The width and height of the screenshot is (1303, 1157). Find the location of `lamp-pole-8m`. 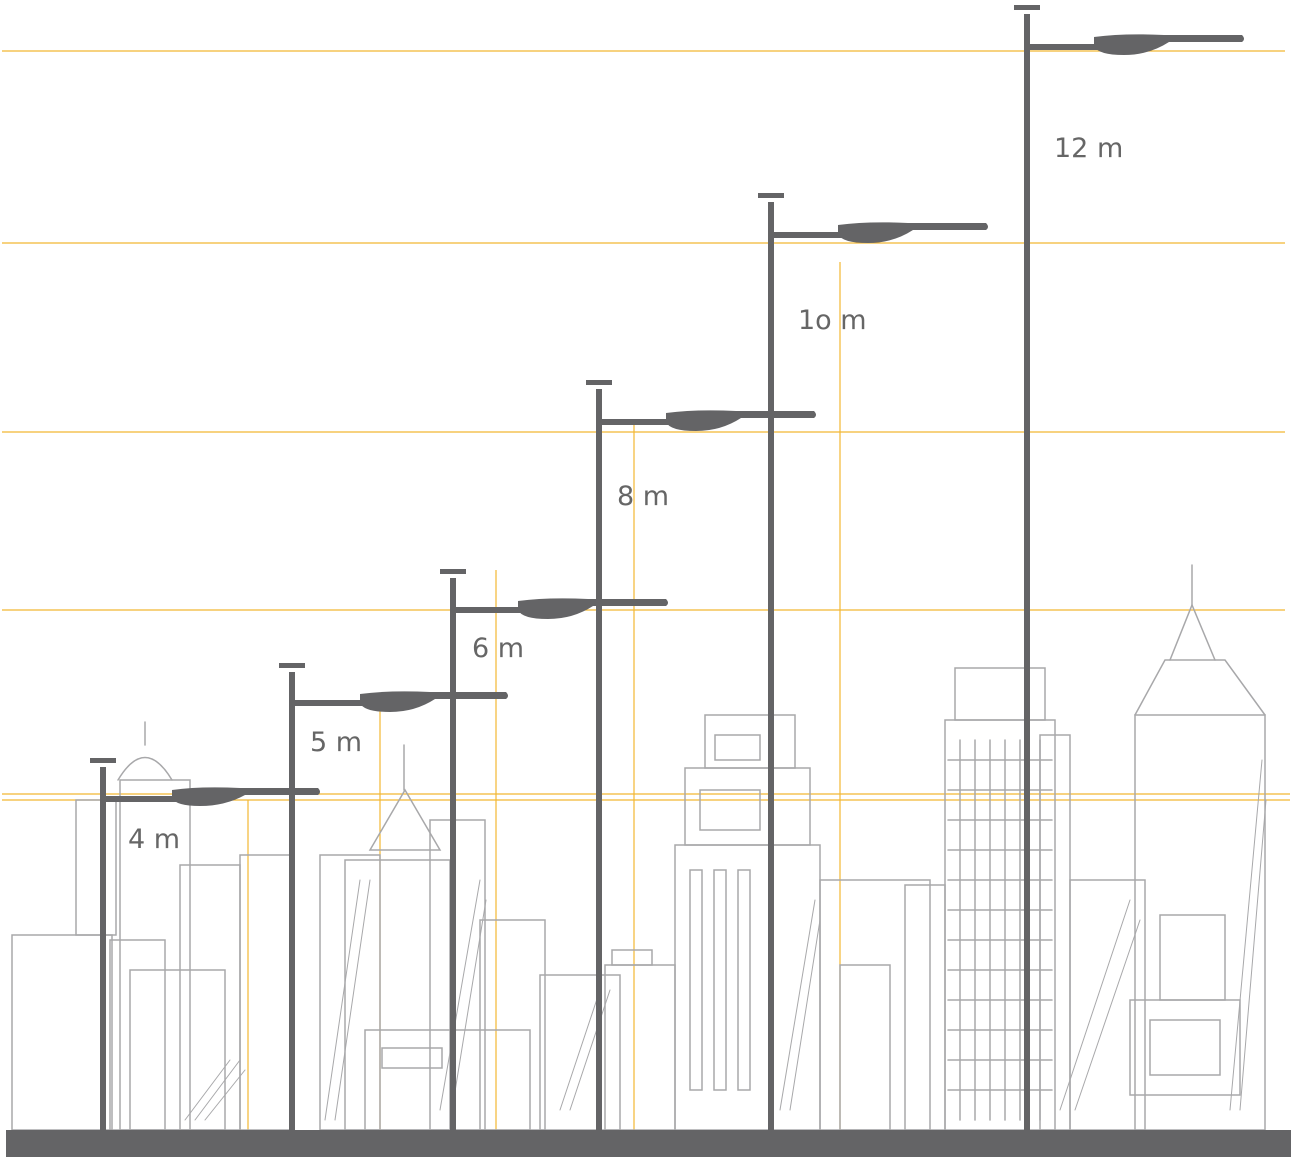

lamp-pole-8m is located at coordinates (701, 760).